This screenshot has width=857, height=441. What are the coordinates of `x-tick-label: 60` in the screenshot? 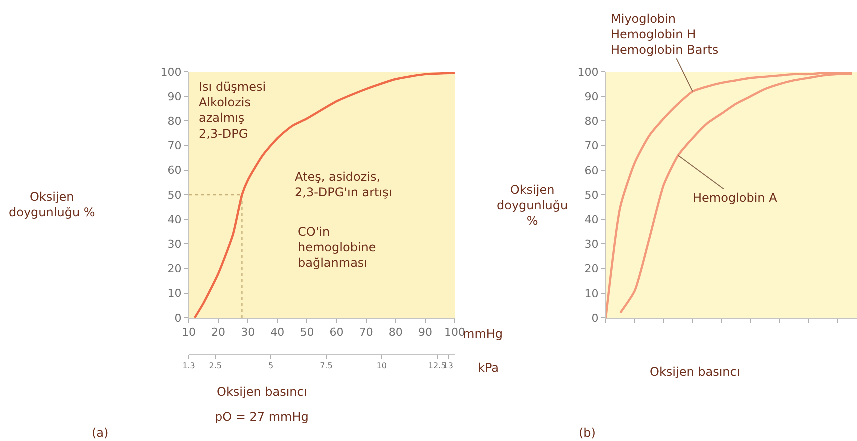 It's located at (337, 333).